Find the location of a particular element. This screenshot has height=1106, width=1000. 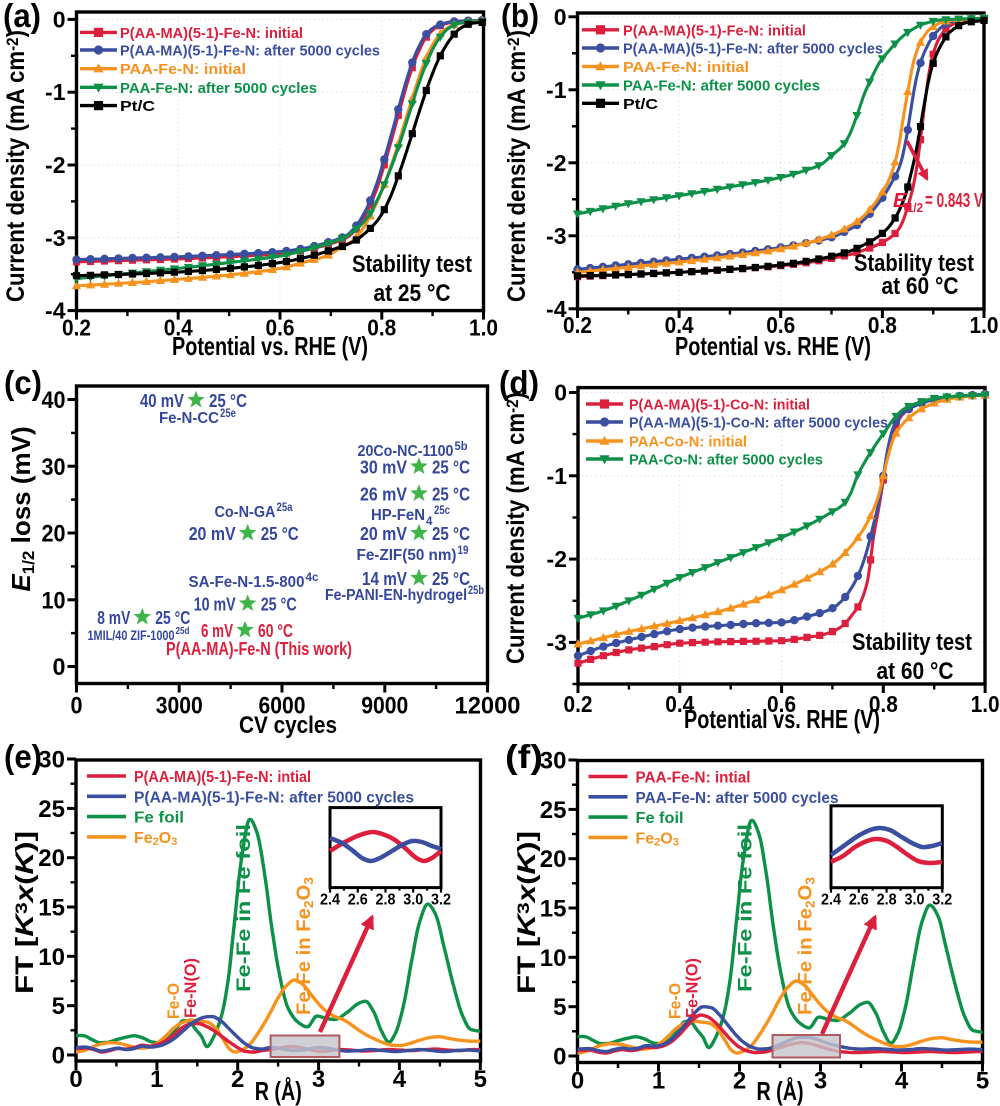

svg-text: Fe foil is located at coordinates (159, 818).